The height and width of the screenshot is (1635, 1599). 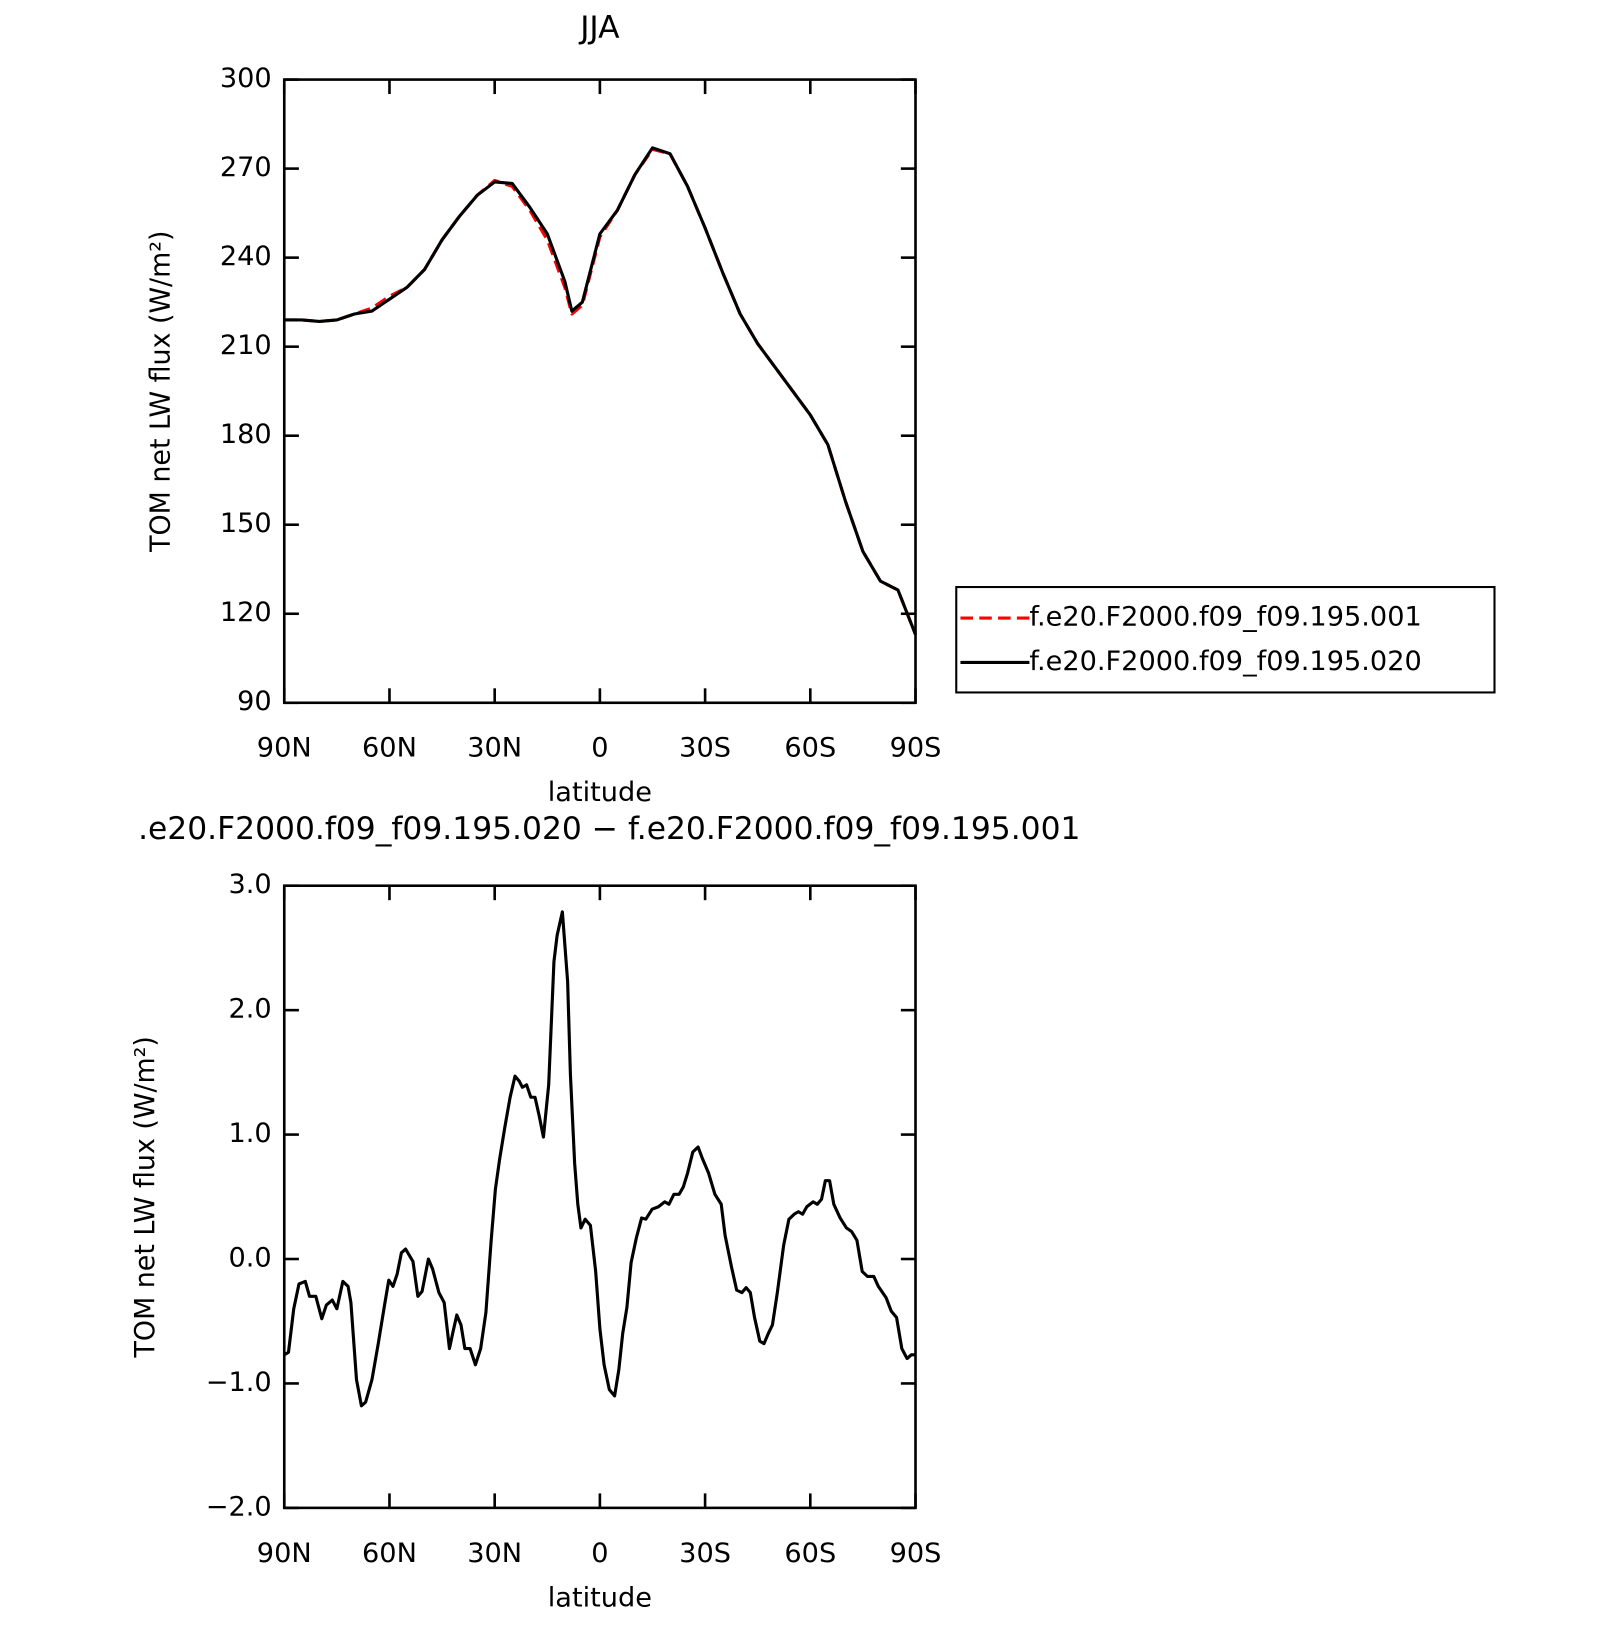 I want to click on y-tick-label: 120, so click(x=246, y=612).